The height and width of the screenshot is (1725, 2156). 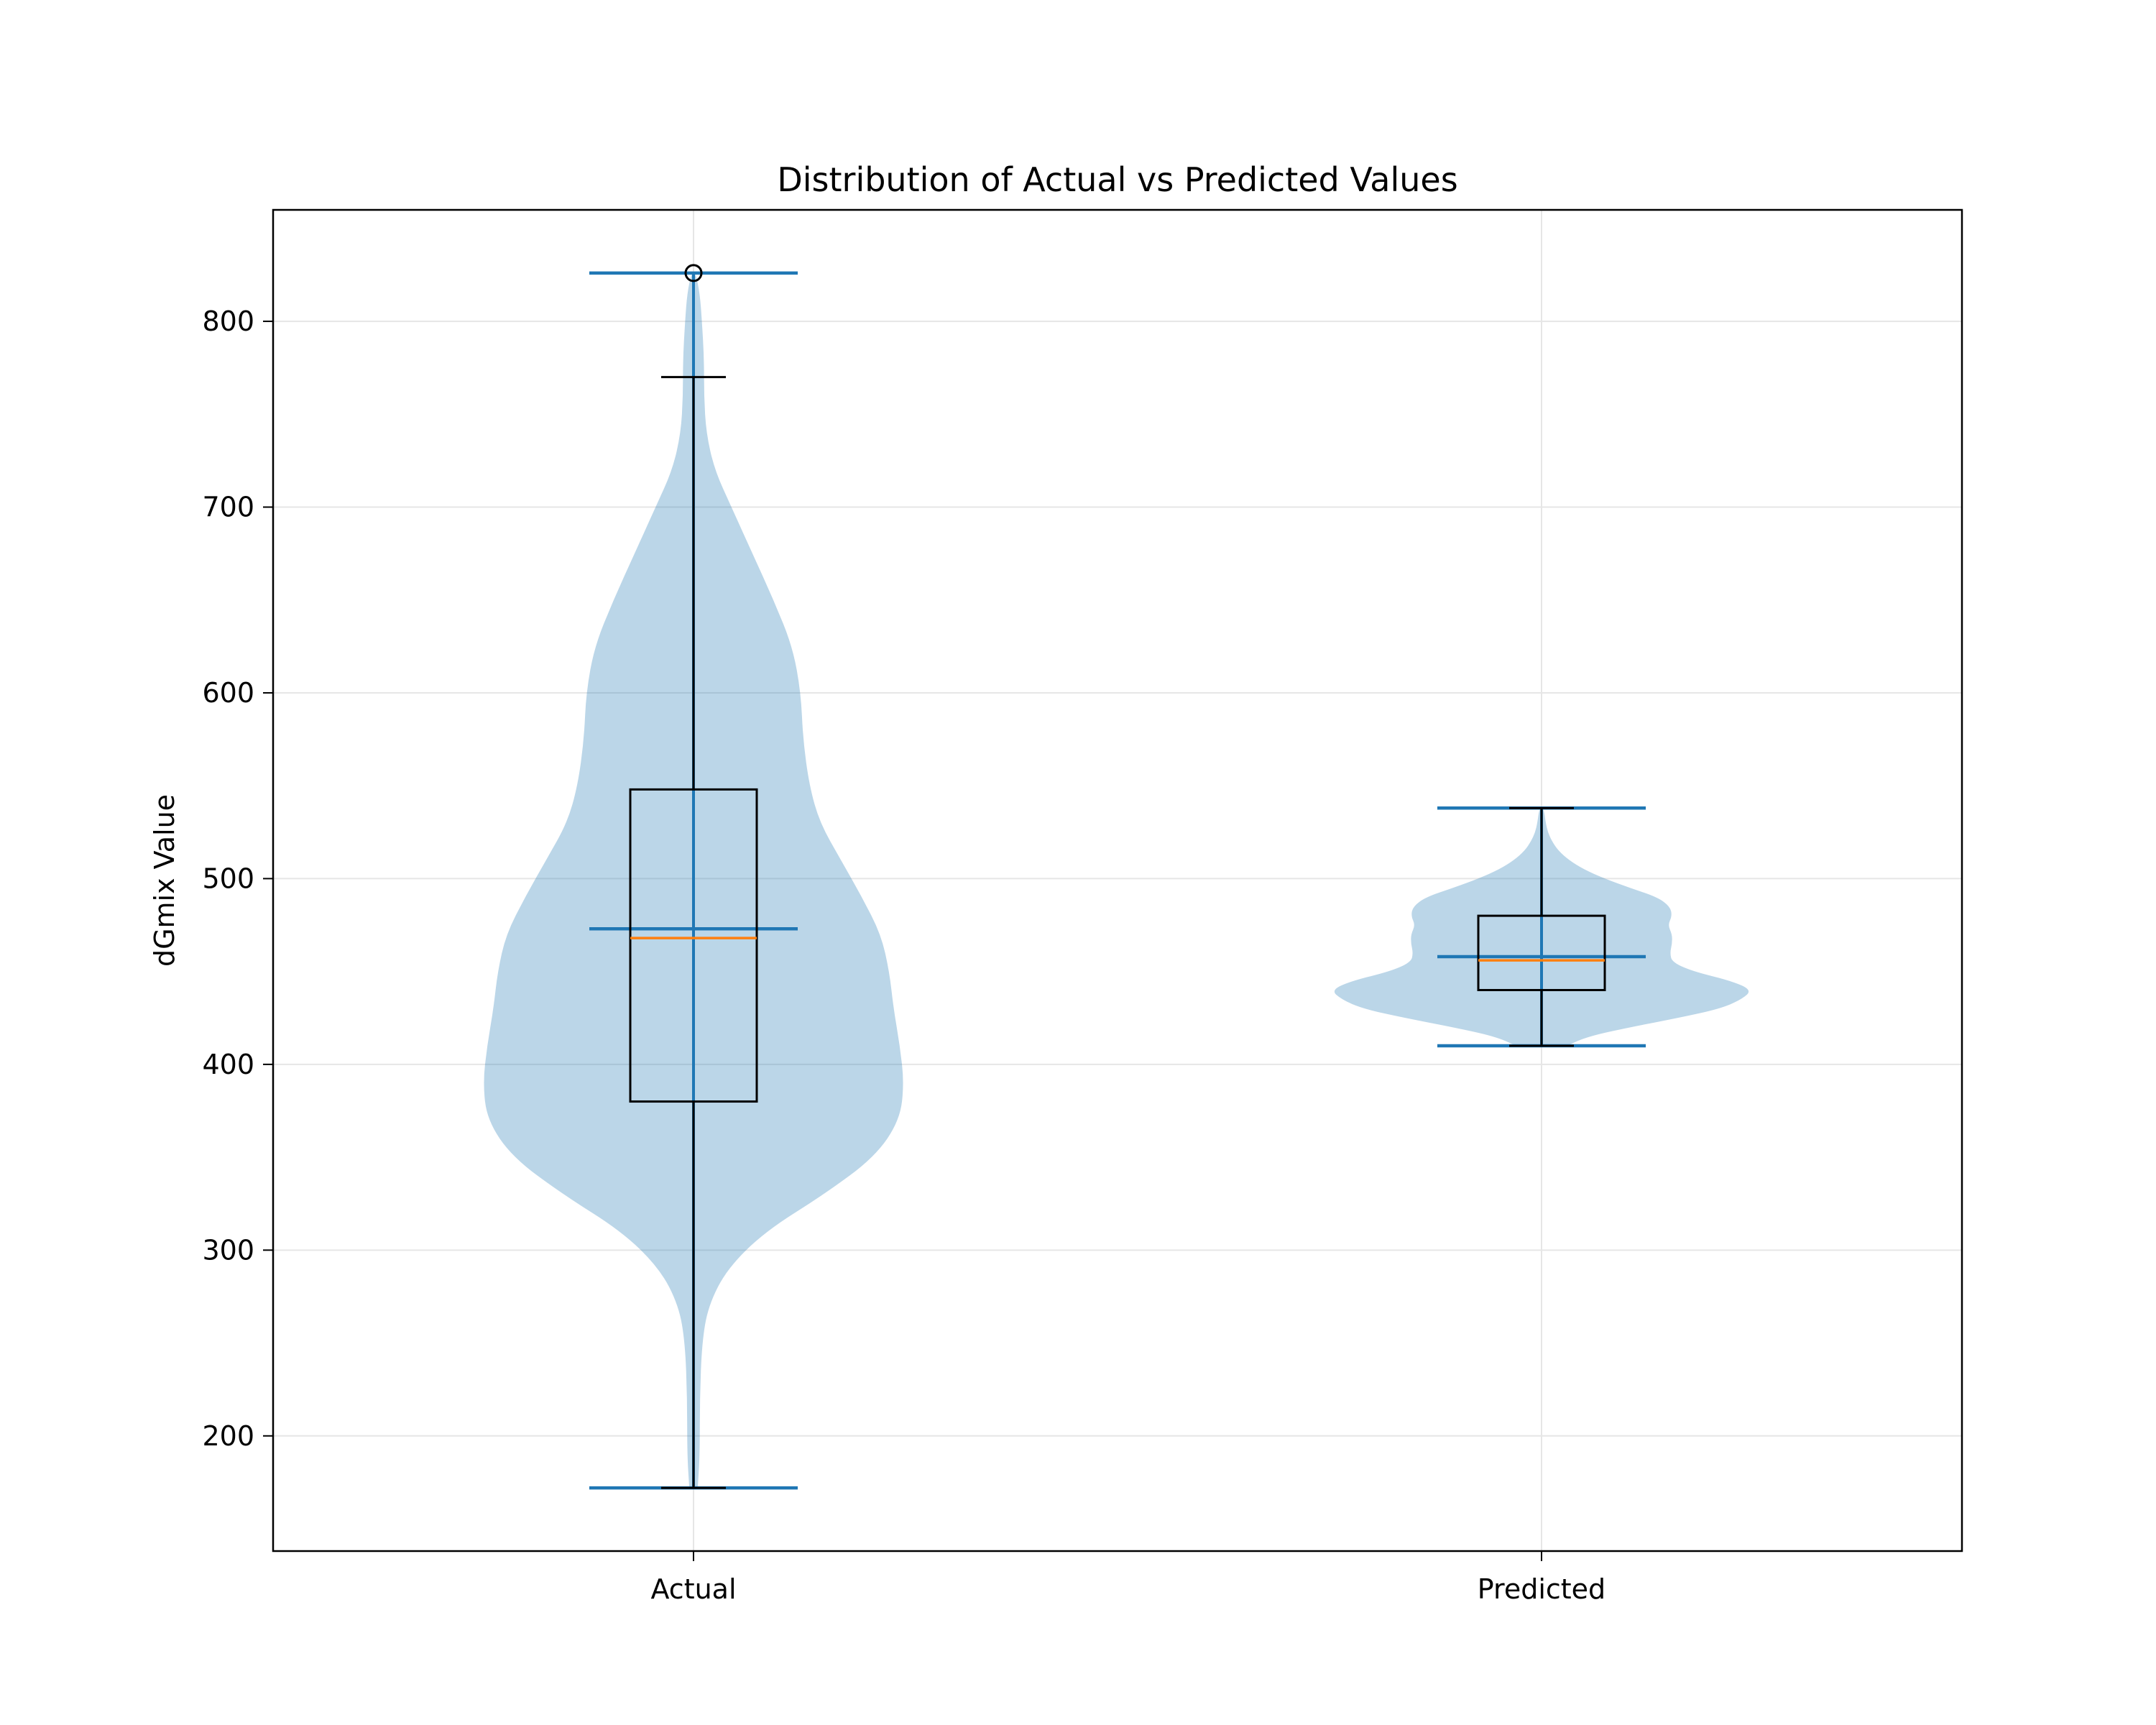 I want to click on box-actual, so click(x=693, y=945).